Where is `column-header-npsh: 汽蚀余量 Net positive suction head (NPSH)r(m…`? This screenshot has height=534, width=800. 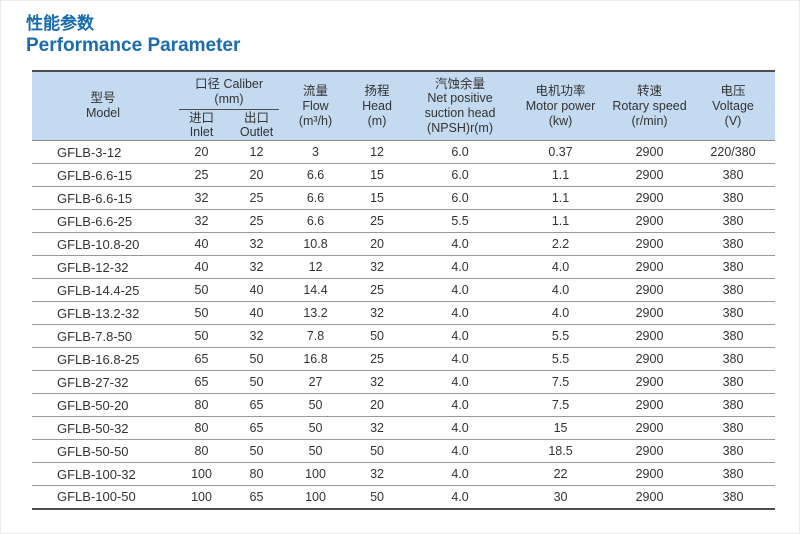 column-header-npsh: 汽蚀余量 Net positive suction head (NPSH)r(m… is located at coordinates (460, 106).